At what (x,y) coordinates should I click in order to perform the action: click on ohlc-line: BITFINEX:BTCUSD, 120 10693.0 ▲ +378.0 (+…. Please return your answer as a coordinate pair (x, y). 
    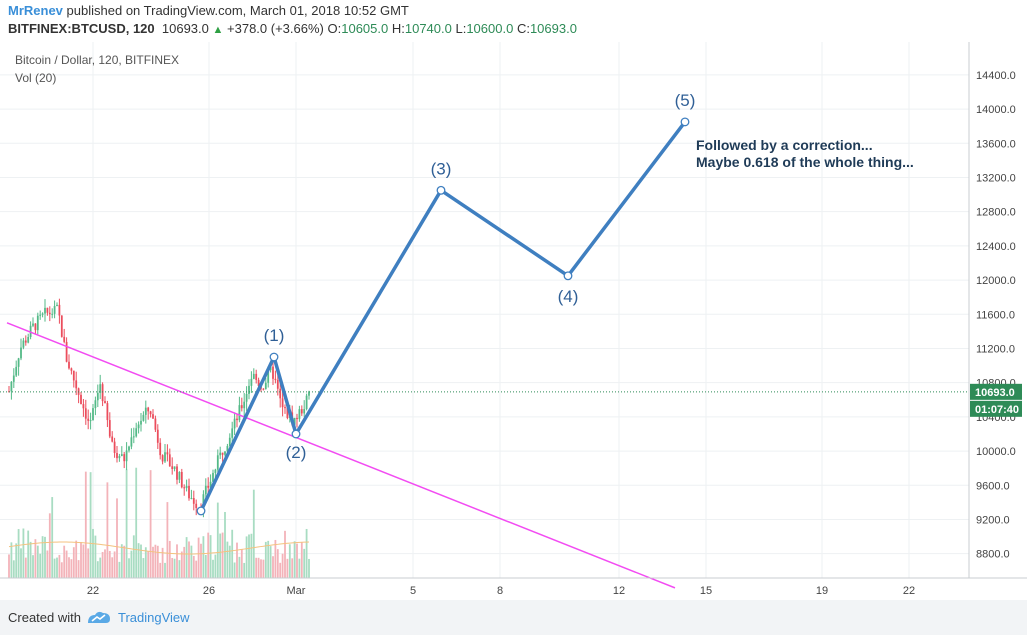
    Looking at the image, I should click on (292, 28).